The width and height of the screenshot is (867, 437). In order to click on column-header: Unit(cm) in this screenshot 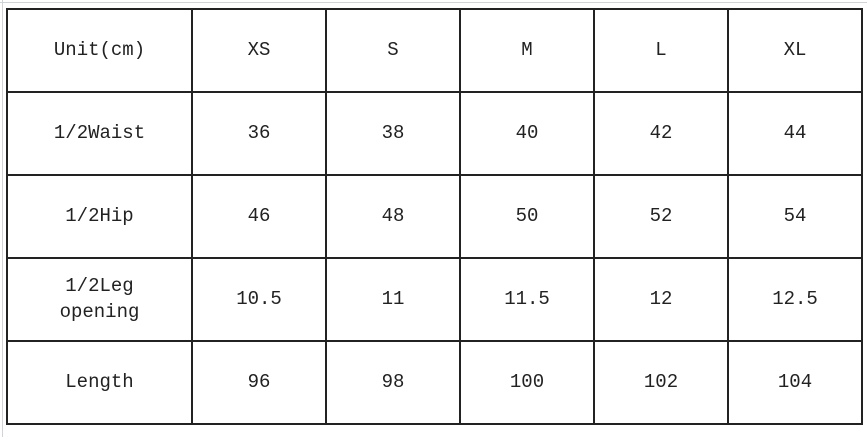, I will do `click(99, 50)`.